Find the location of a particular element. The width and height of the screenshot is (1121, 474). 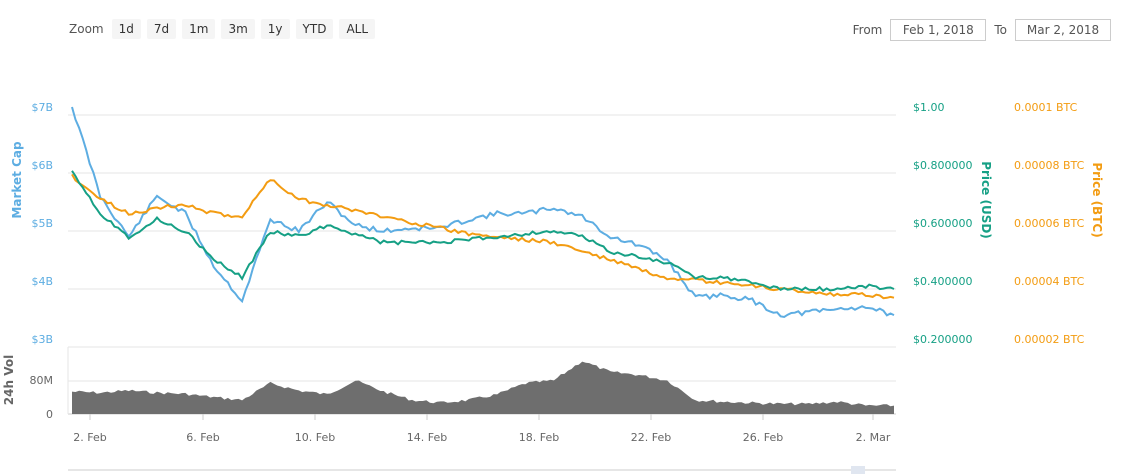

to-date-input: Mar 2, 2018 is located at coordinates (1063, 30).